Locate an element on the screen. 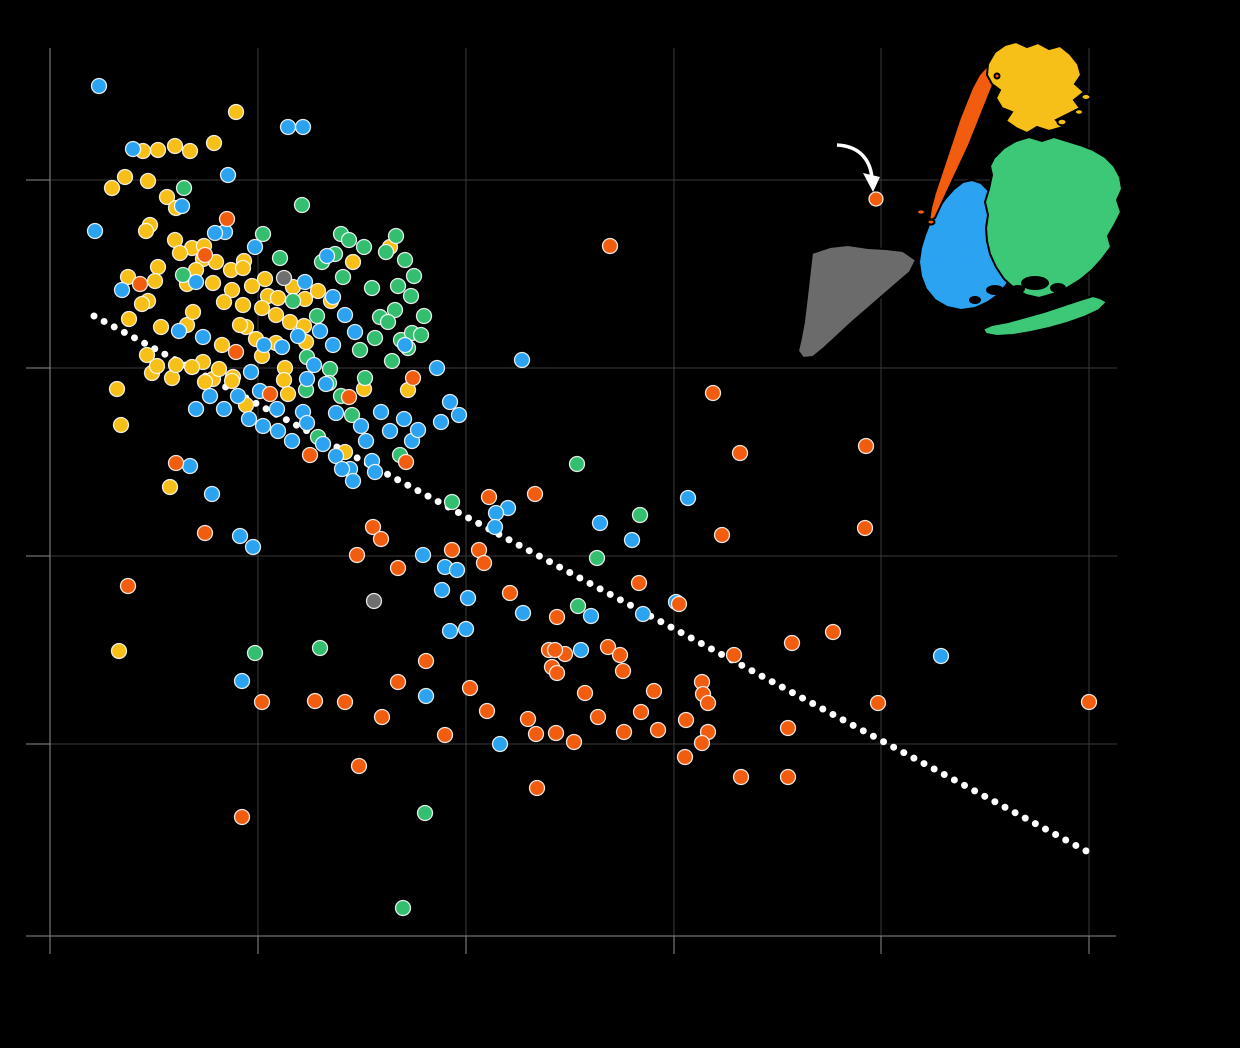  map-borough-queens-rockaway is located at coordinates (1045, 316).